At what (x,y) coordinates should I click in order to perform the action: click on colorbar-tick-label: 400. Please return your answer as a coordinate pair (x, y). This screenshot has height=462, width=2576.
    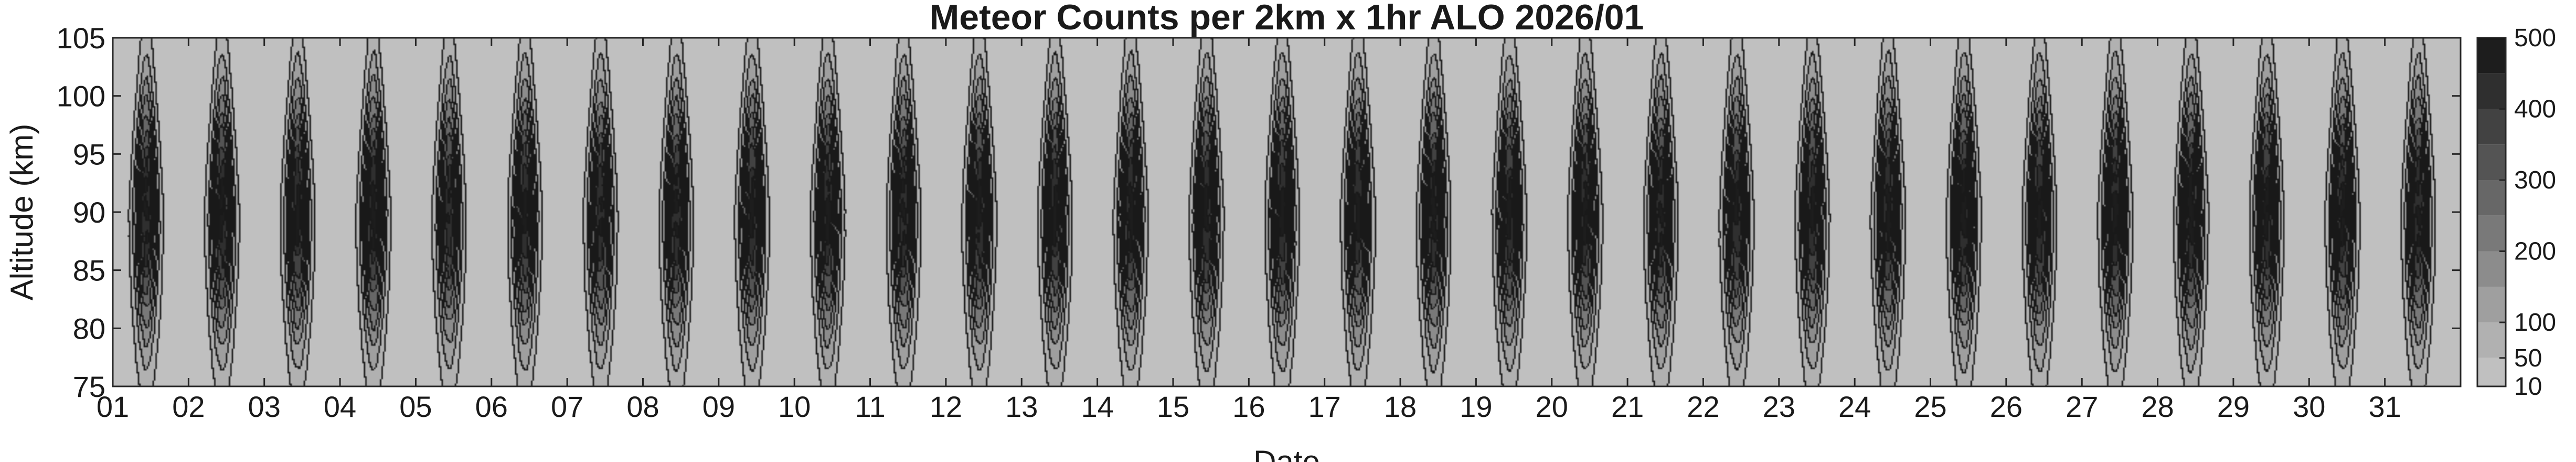
    Looking at the image, I should click on (2535, 109).